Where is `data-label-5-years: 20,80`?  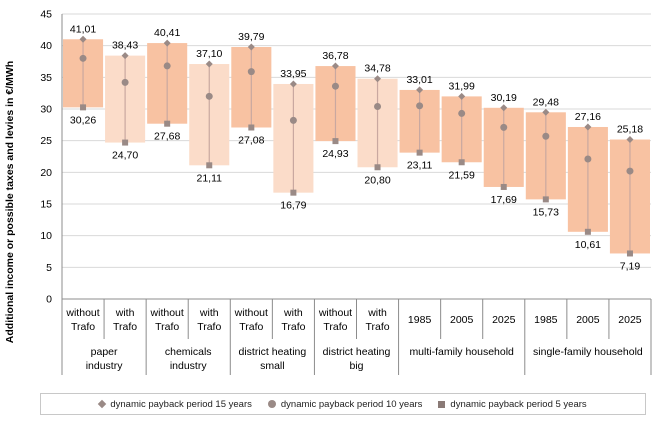 data-label-5-years: 20,80 is located at coordinates (377, 180).